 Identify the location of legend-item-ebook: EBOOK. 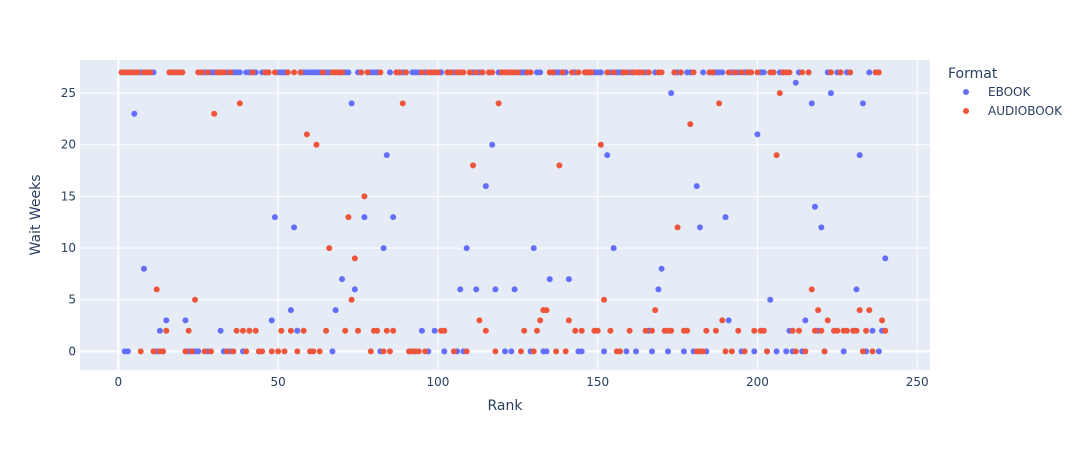
(997, 92).